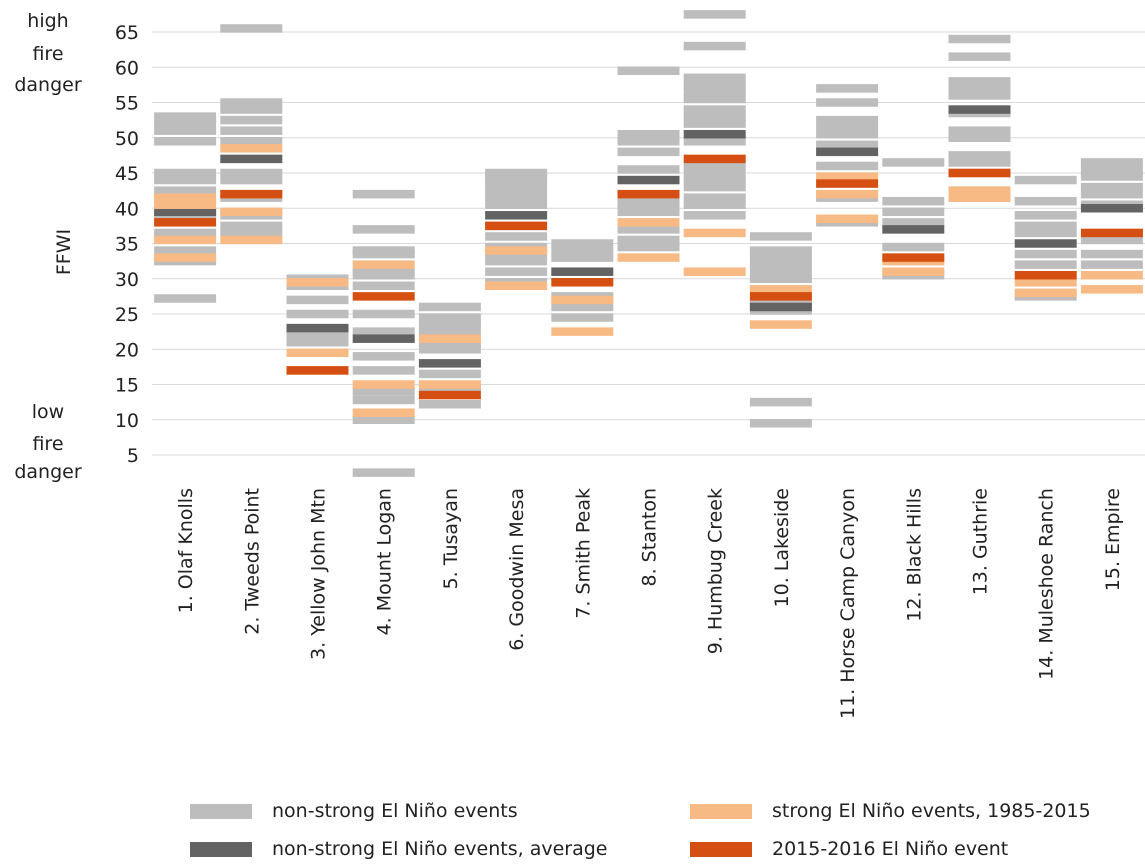 The height and width of the screenshot is (865, 1145). I want to click on legend-item-non-strong-average: non-strong El Niño events, average, so click(398, 849).